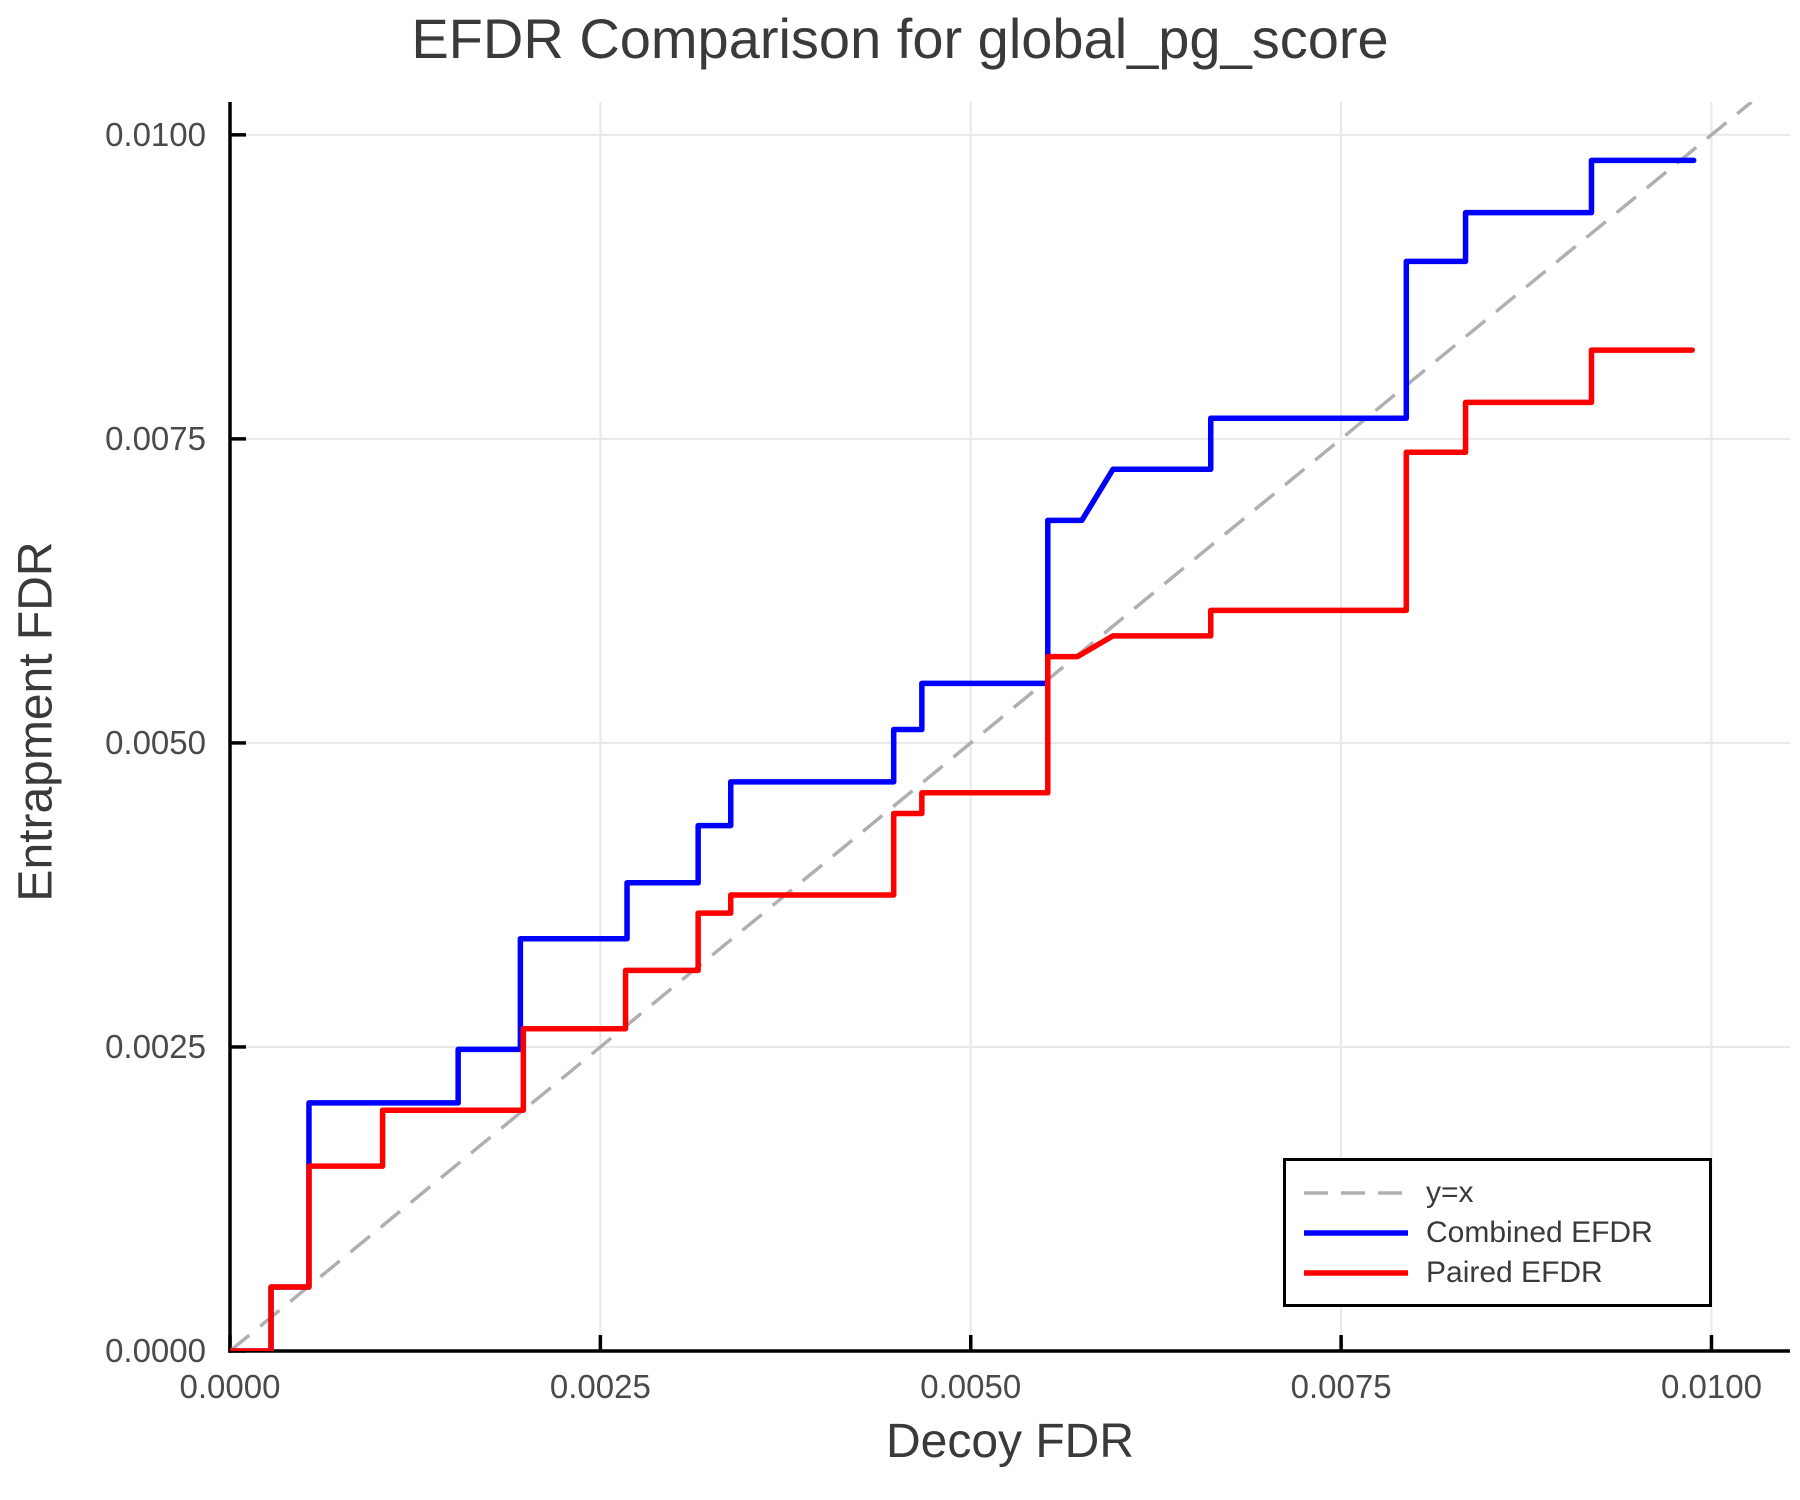  Describe the element at coordinates (1341, 1386) in the screenshot. I see `x-tick-label: 0.0075` at that location.